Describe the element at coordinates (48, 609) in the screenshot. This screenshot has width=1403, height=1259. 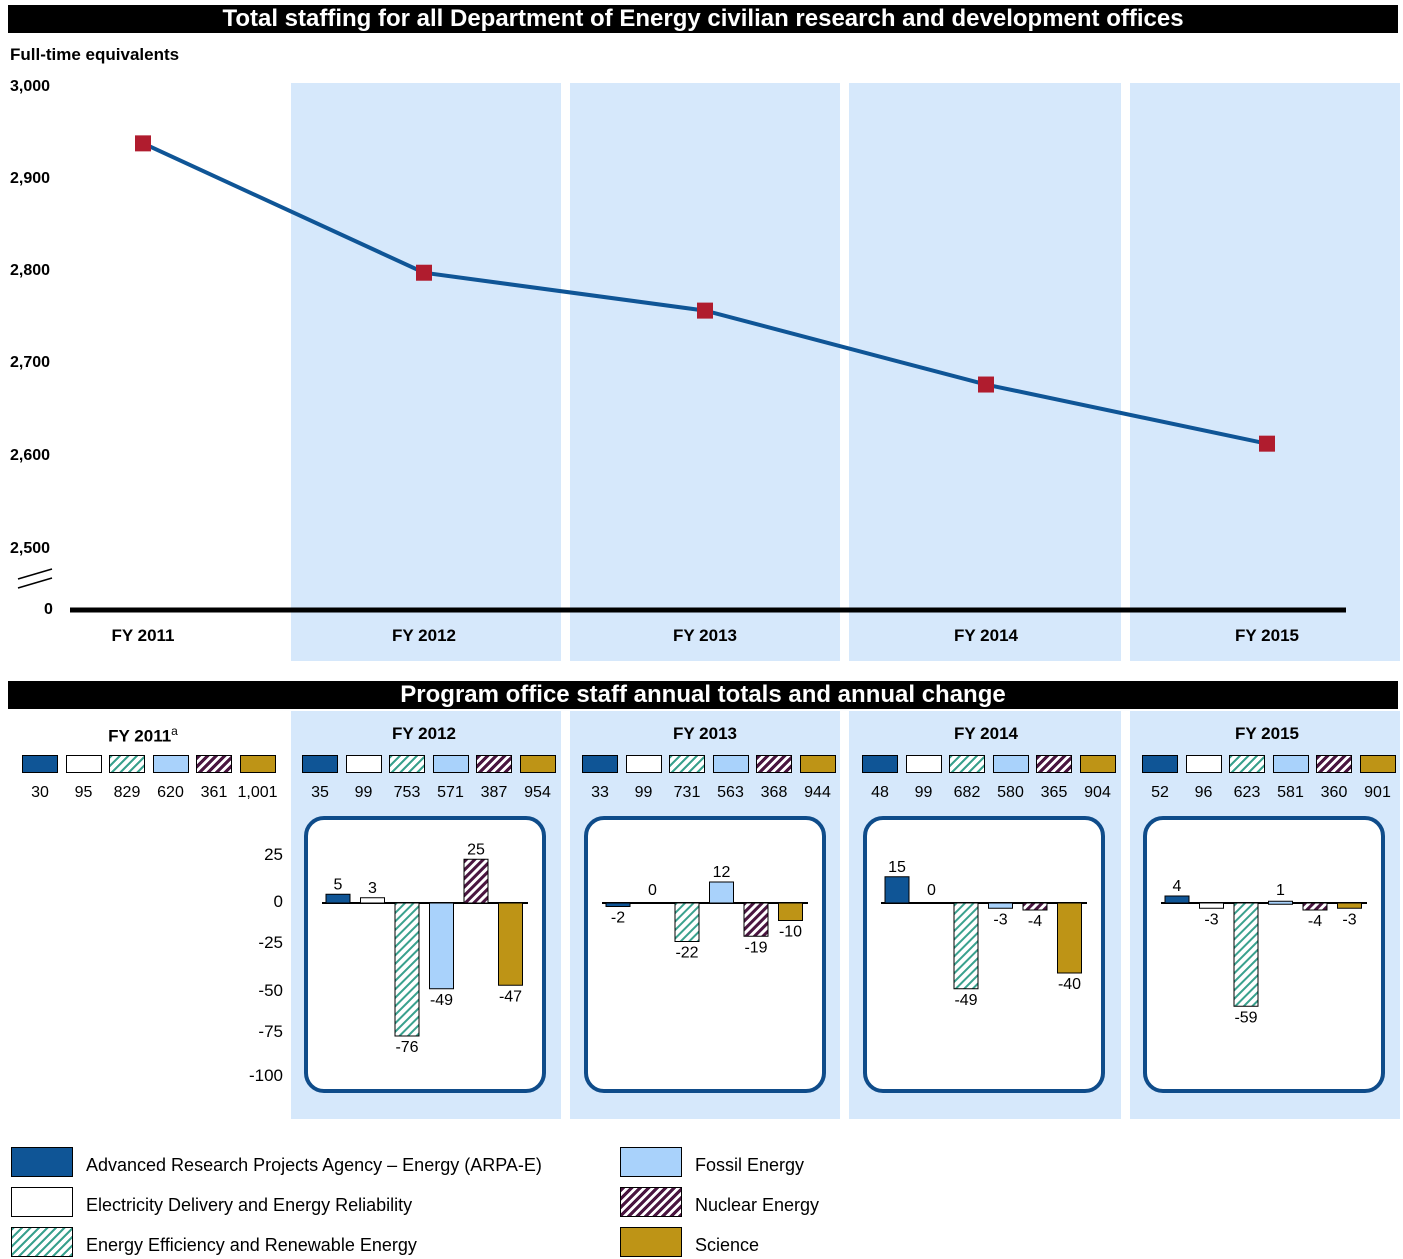
I see `y-tick-label: 0` at that location.